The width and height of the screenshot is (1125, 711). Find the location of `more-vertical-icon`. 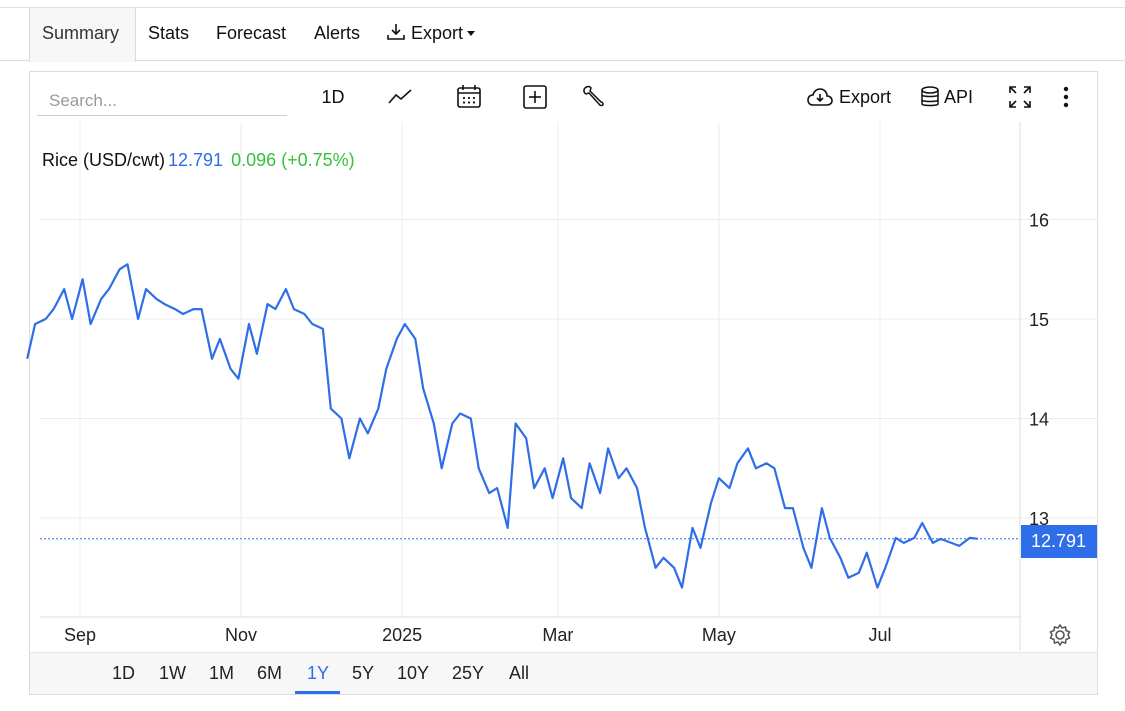

more-vertical-icon is located at coordinates (1066, 97).